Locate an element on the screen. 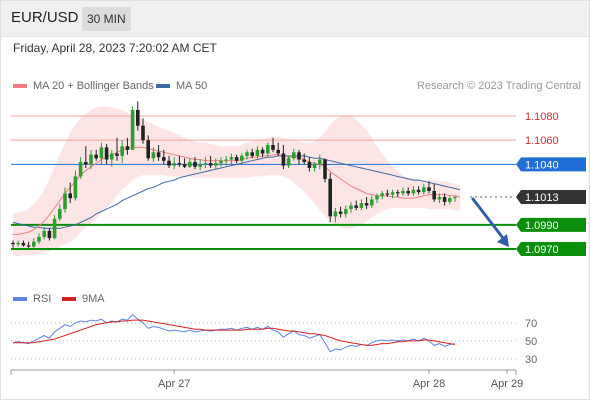  legend-rsi: RSI is located at coordinates (32, 299).